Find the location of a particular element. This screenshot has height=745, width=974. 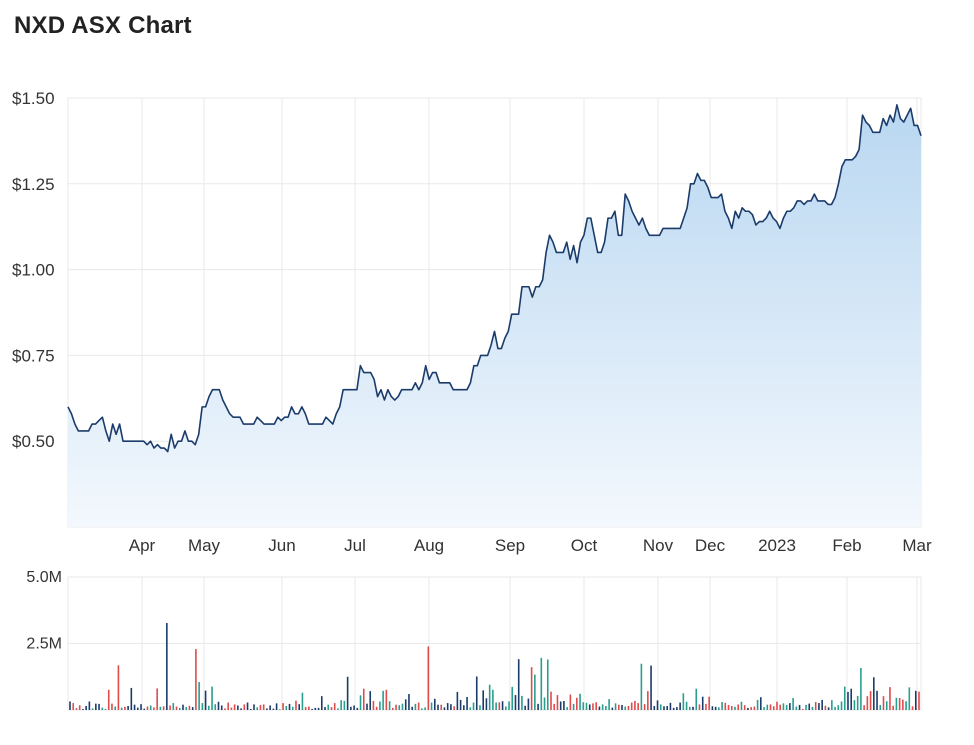

volume-bars is located at coordinates (494, 666).